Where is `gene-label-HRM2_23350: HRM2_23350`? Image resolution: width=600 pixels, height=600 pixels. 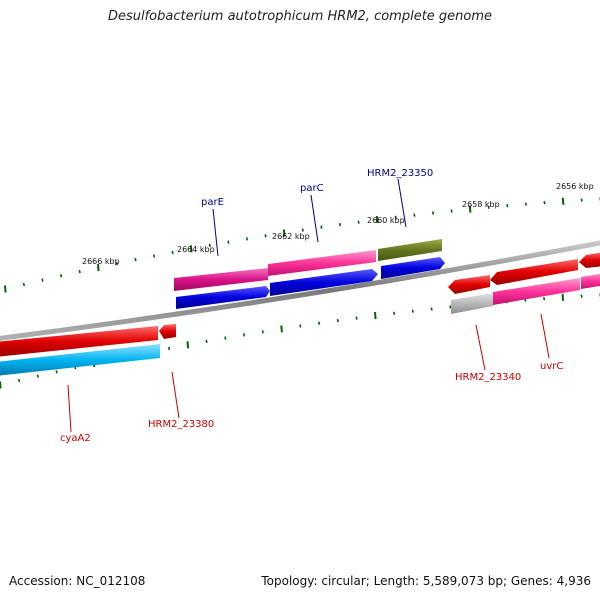
gene-label-HRM2_23350: HRM2_23350 is located at coordinates (400, 173).